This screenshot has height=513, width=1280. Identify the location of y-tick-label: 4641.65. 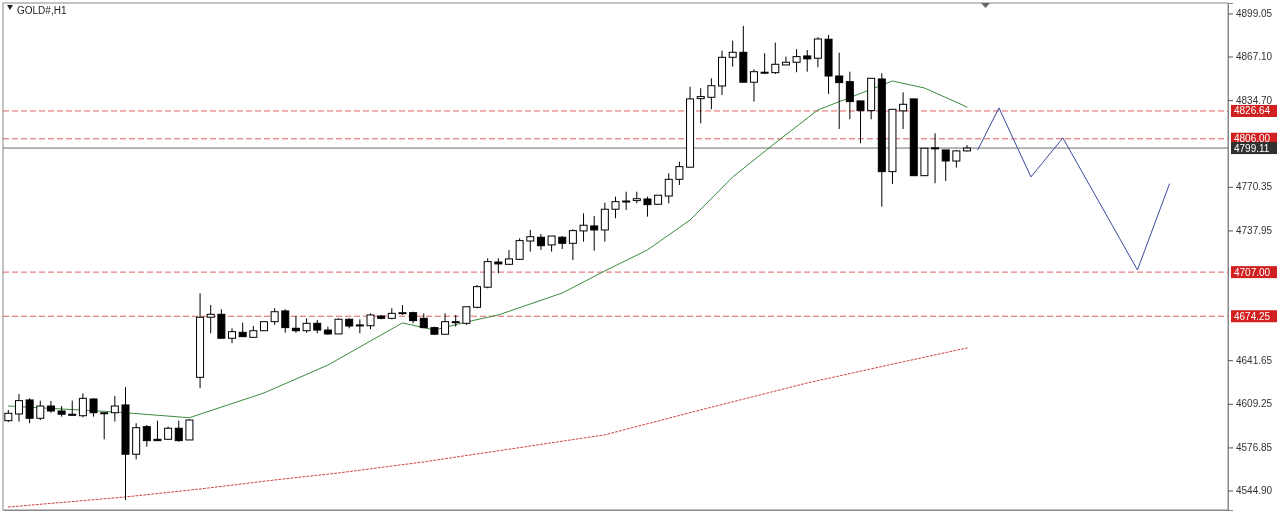
(1254, 360).